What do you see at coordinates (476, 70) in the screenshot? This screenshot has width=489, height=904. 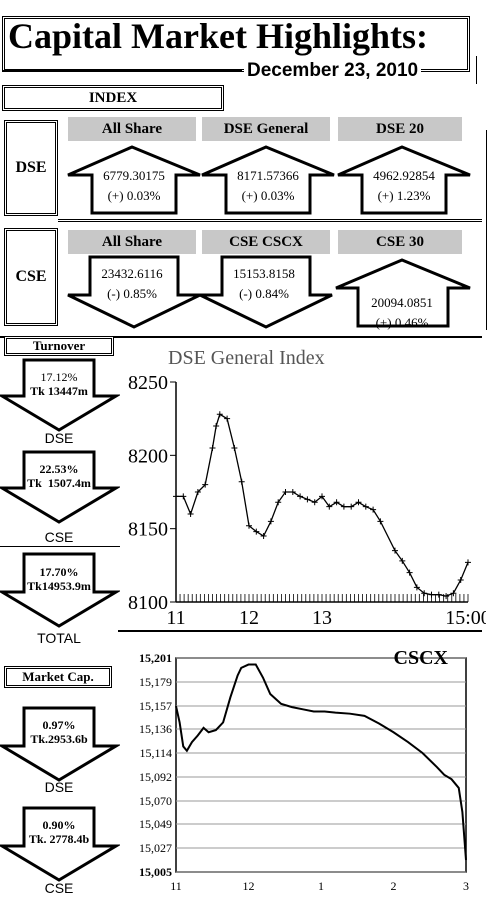 I see `title-side-rule` at bounding box center [476, 70].